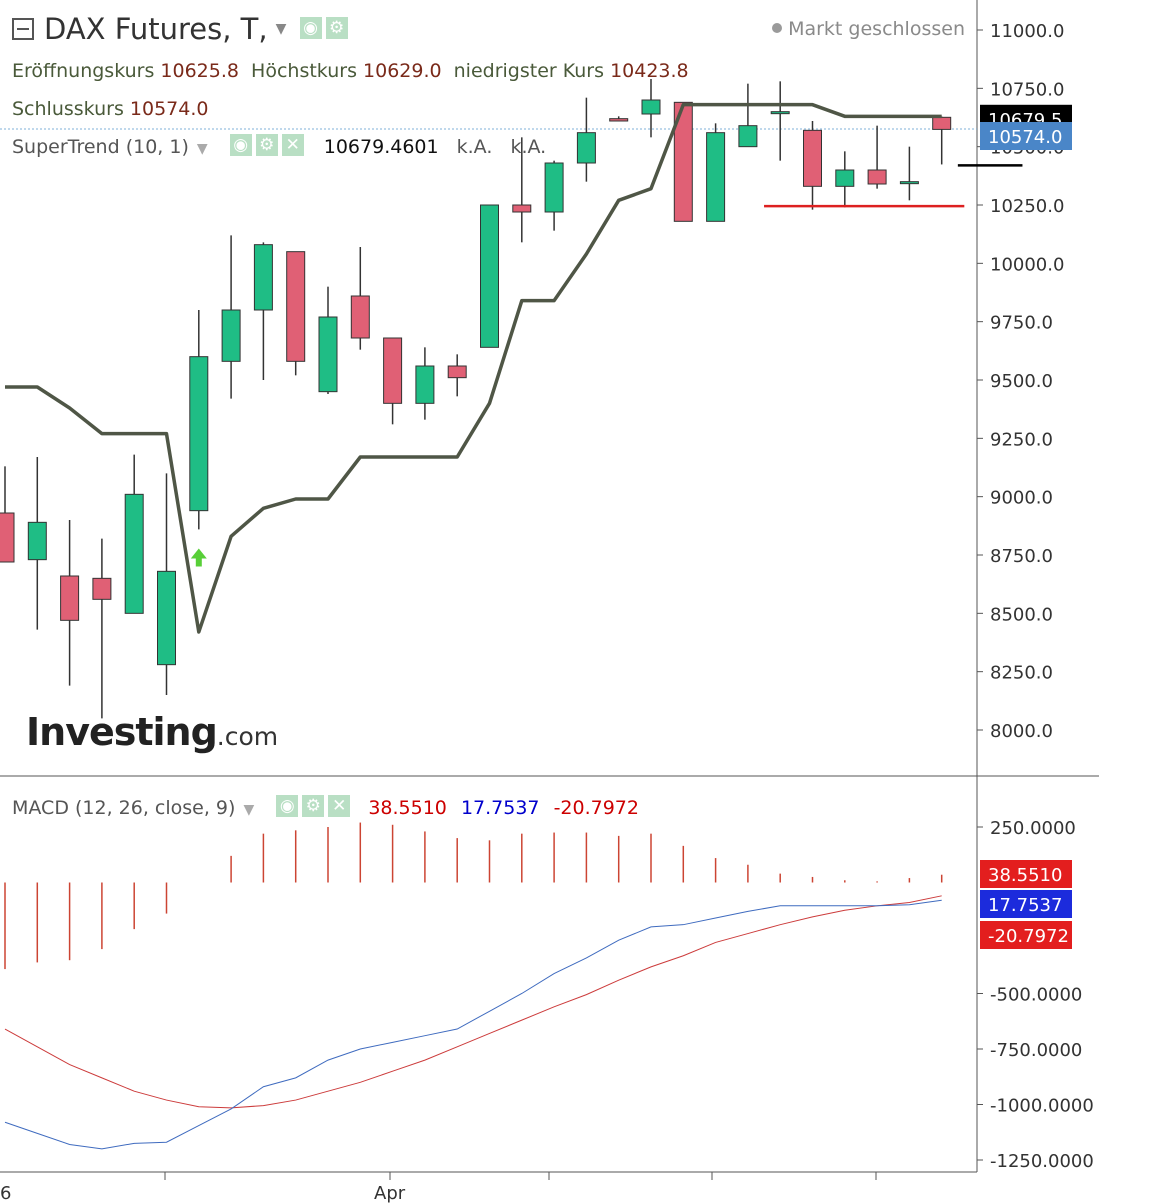 The width and height of the screenshot is (1153, 1204). I want to click on macd-value-1: 38.5510, so click(407, 808).